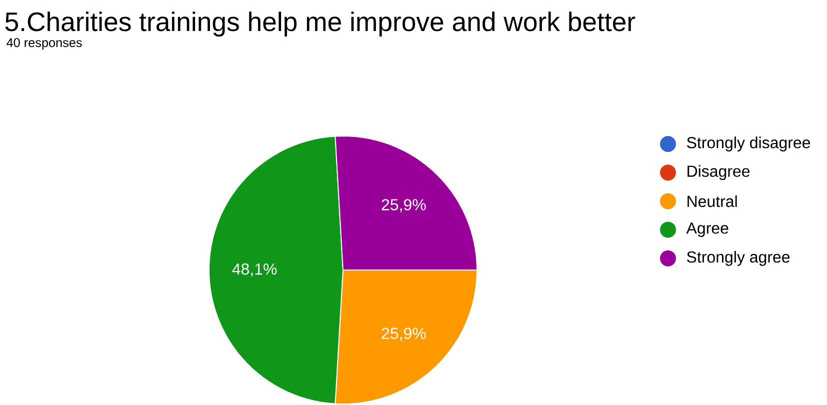 Image resolution: width=827 pixels, height=405 pixels. I want to click on legend-label: Neutral, so click(712, 201).